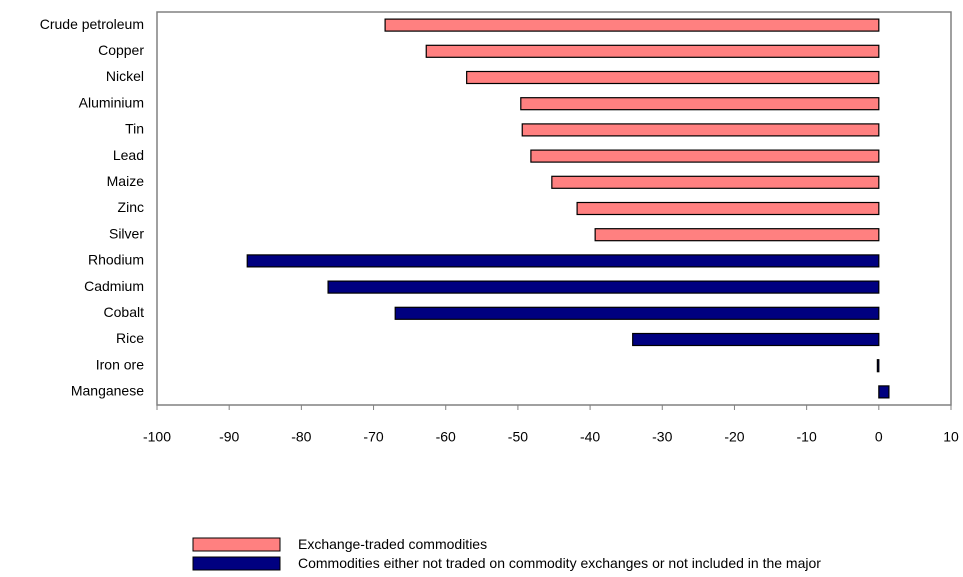  What do you see at coordinates (126, 181) in the screenshot?
I see `y-tick-label: Maize` at bounding box center [126, 181].